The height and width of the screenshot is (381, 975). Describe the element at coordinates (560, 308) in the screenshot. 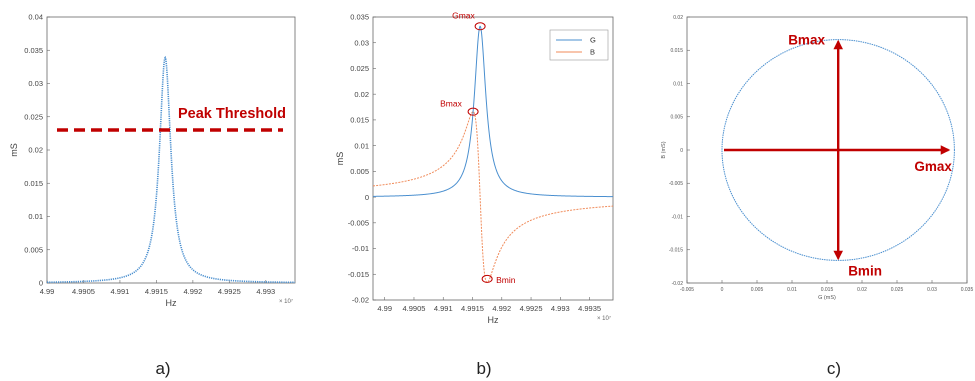

I see `panel-b-x-tick-label: 4.993` at that location.